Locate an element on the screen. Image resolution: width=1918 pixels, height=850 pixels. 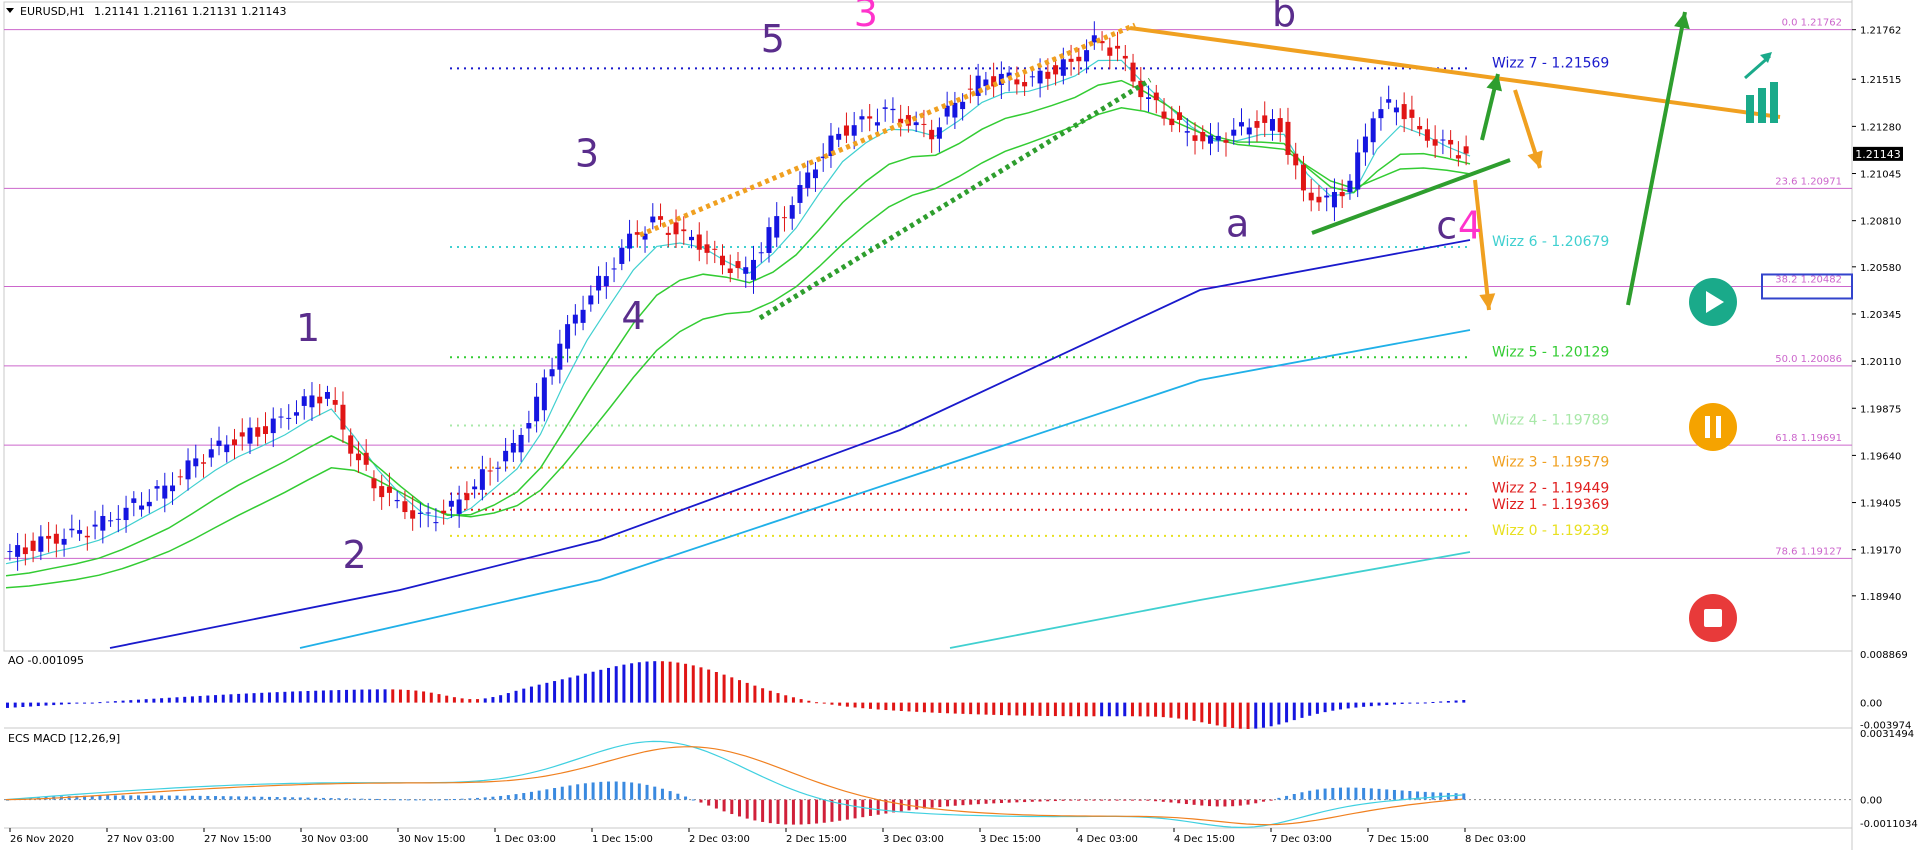
price-tick-label: 1.20580 is located at coordinates (1880, 268).